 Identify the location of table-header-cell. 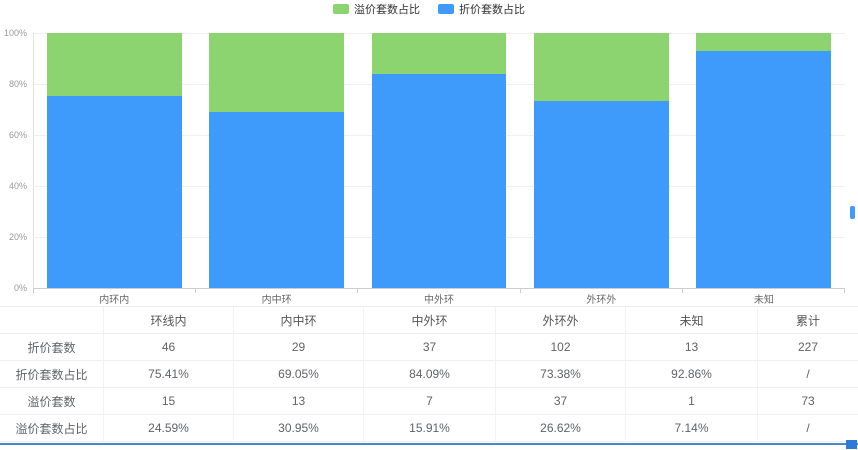
(52, 320).